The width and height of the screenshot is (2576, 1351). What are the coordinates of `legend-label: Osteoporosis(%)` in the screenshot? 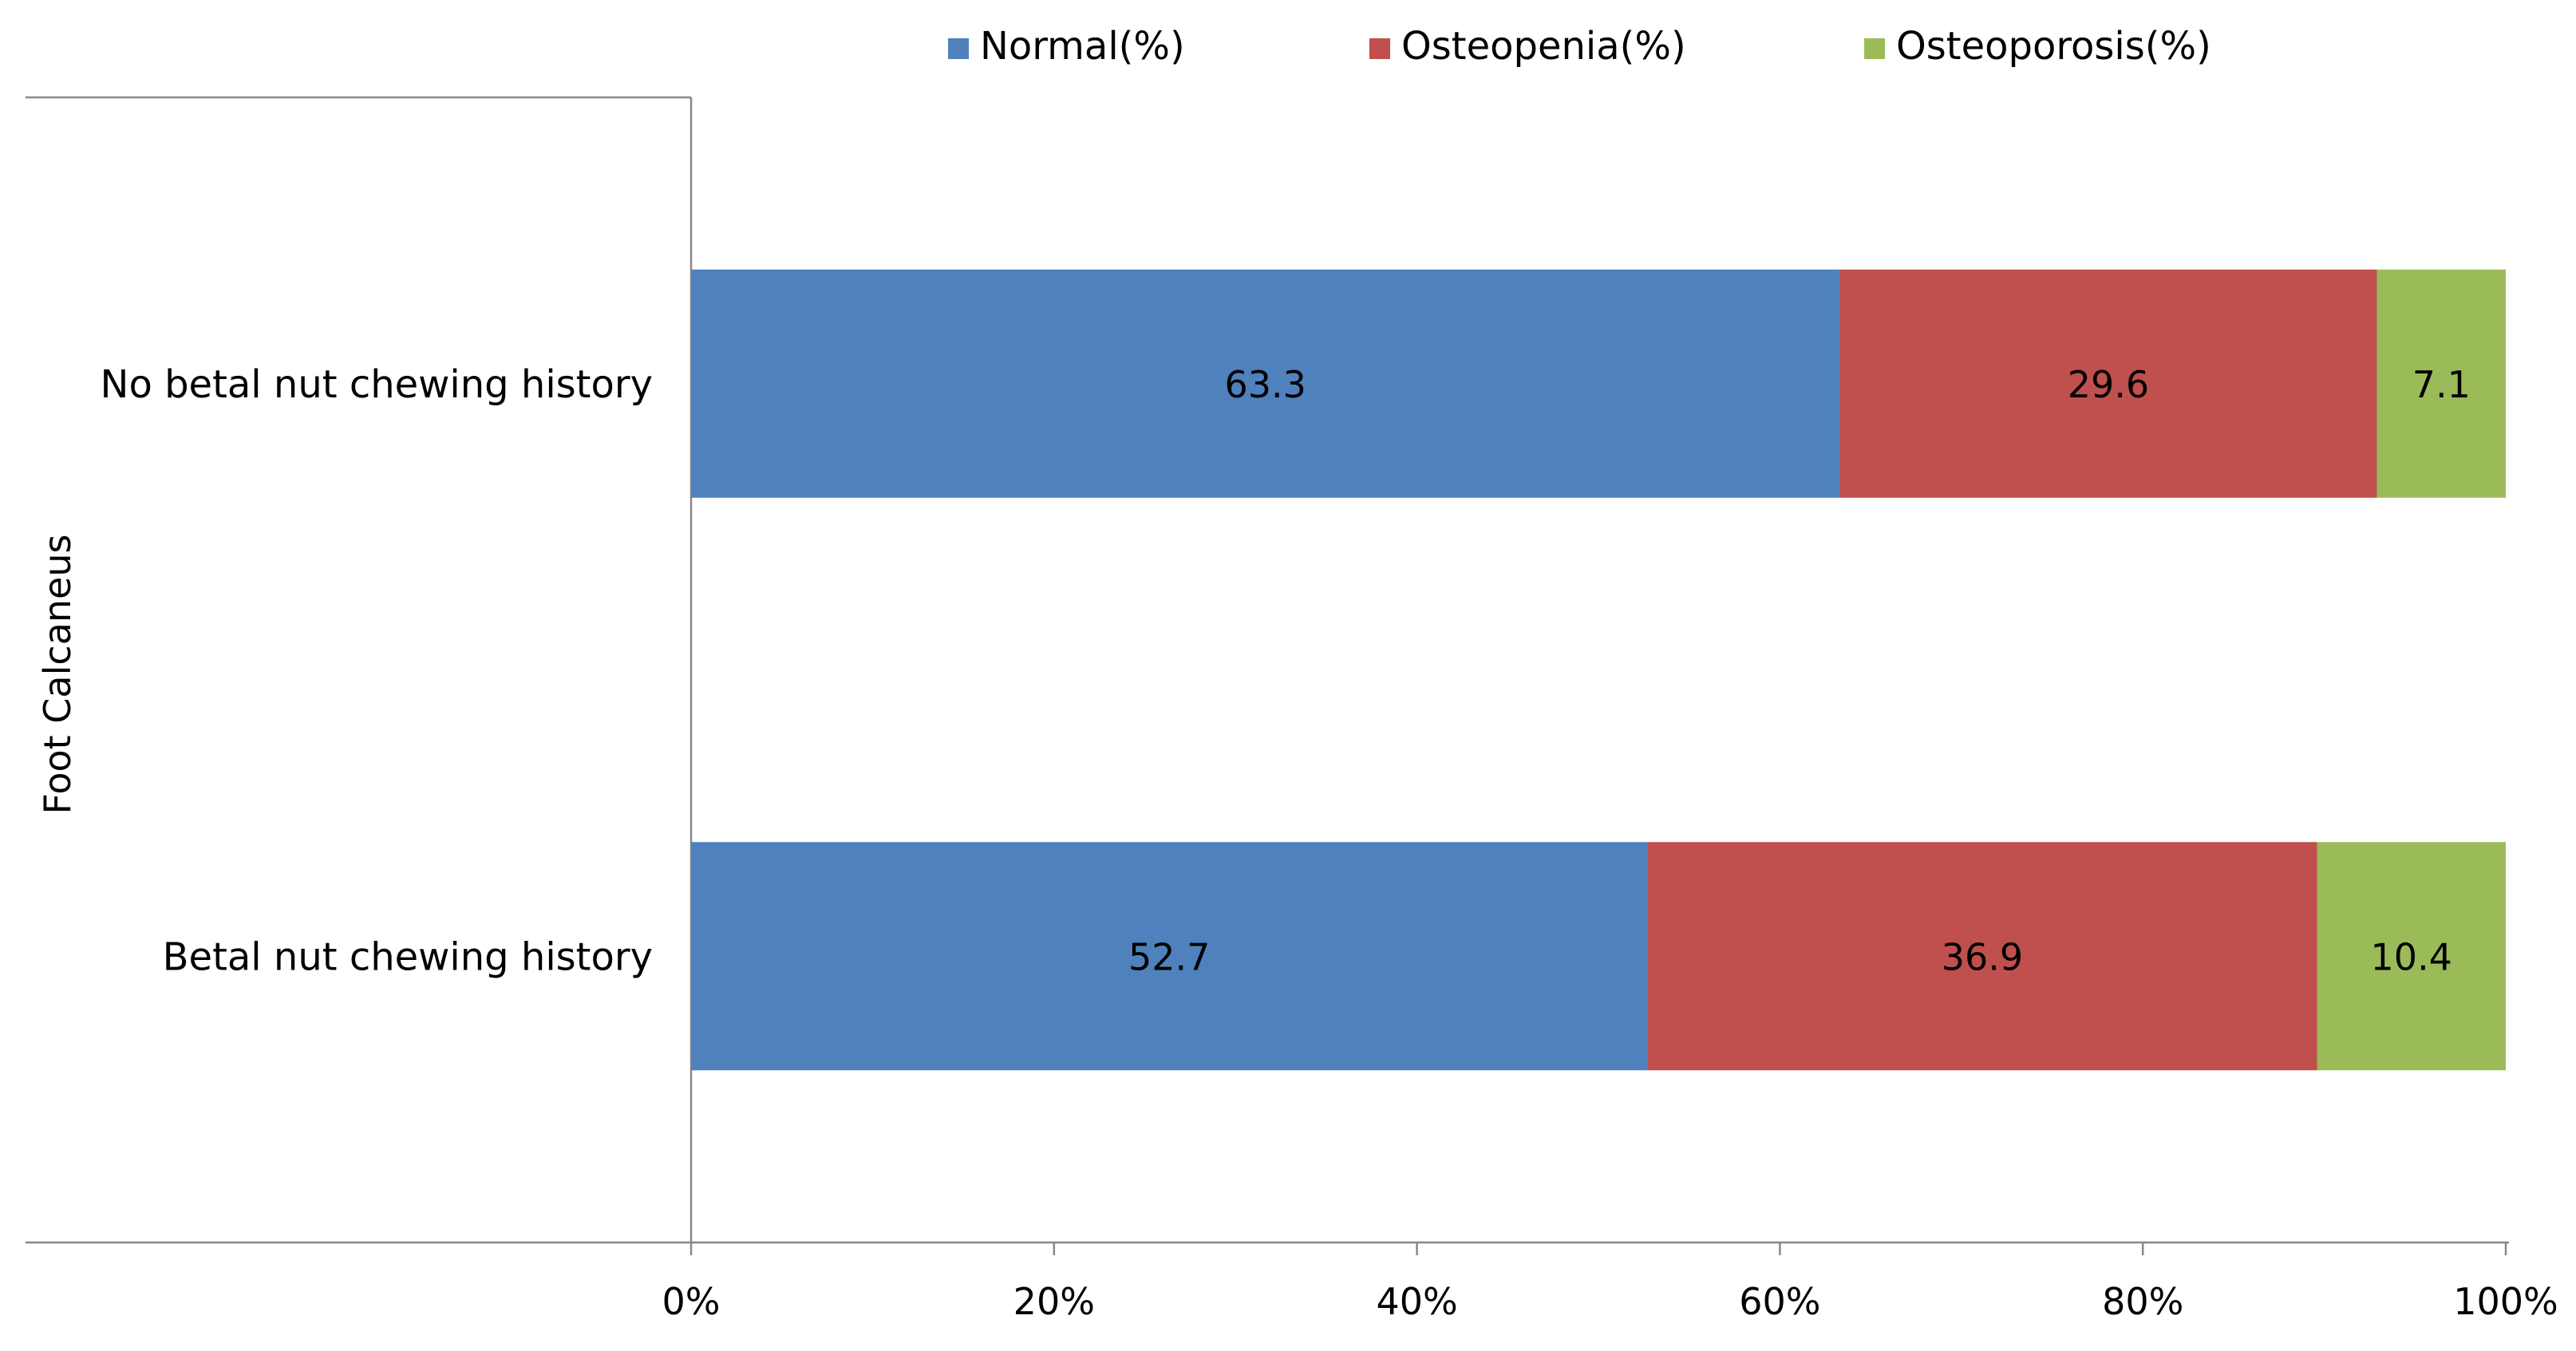 It's located at (2053, 47).